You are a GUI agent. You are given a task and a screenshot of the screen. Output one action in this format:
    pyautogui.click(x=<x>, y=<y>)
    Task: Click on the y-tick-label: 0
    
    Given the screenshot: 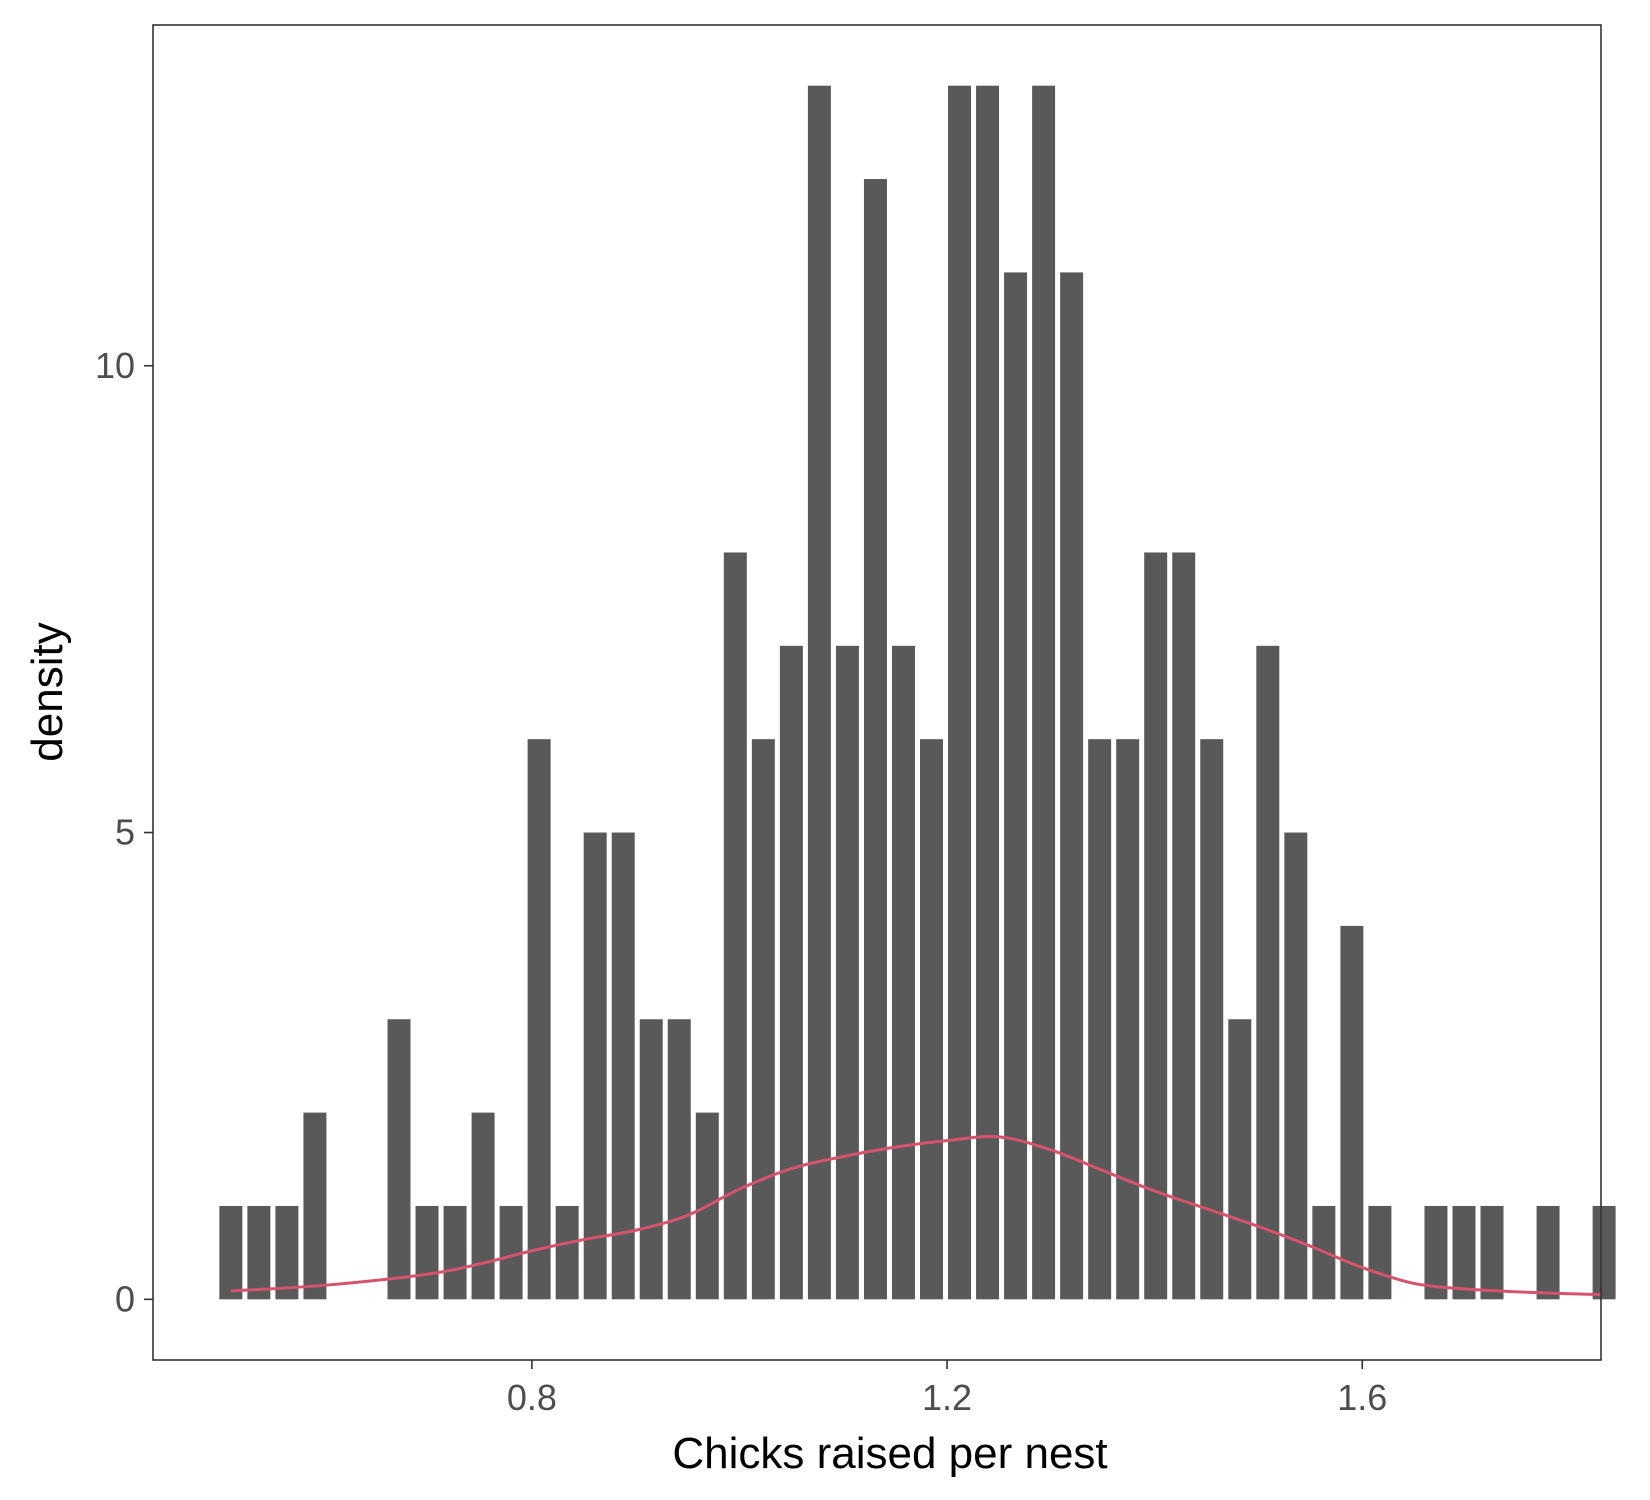 What is the action you would take?
    pyautogui.click(x=125, y=1298)
    